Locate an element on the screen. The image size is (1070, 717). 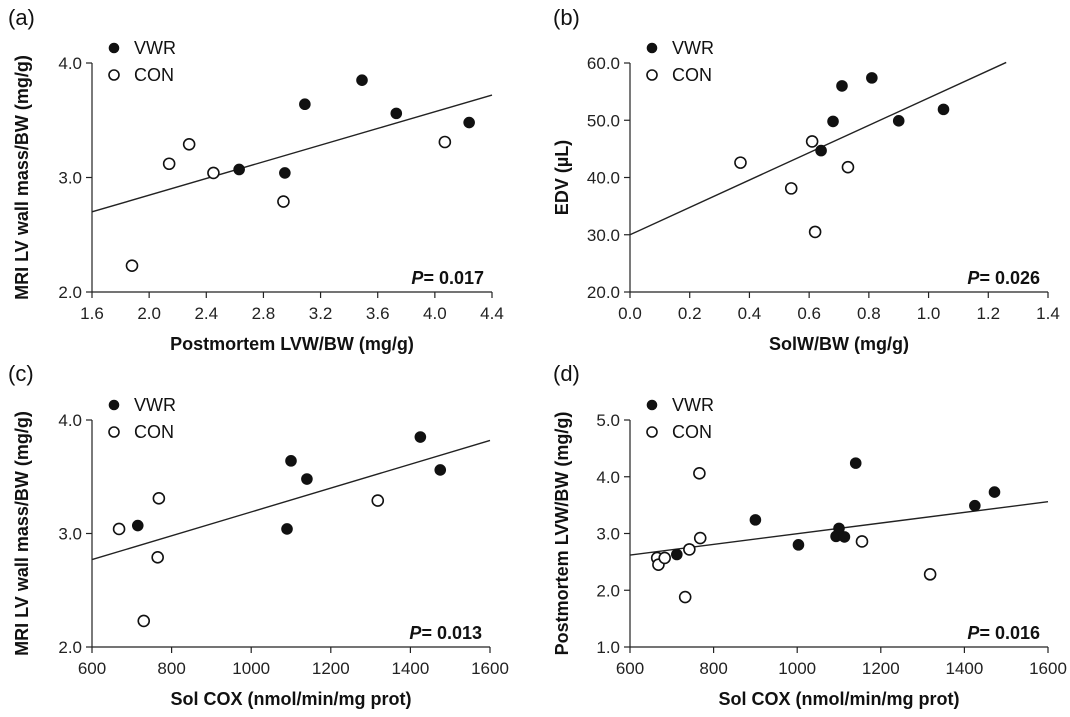
p-value-text: = 0.017 is located at coordinates (453, 278).